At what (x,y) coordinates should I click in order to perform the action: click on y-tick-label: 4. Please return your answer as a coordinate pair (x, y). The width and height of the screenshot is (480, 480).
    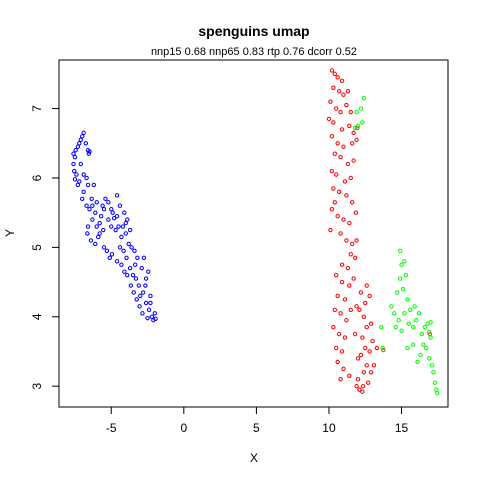
    Looking at the image, I should click on (37, 316).